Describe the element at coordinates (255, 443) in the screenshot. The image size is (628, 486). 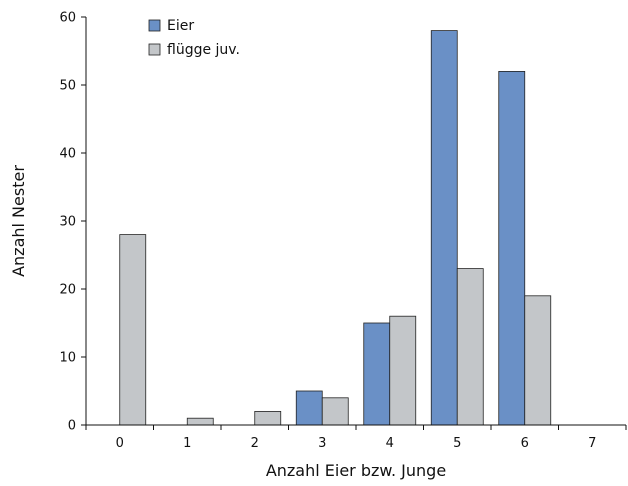
I see `x-tick-label: 2` at that location.